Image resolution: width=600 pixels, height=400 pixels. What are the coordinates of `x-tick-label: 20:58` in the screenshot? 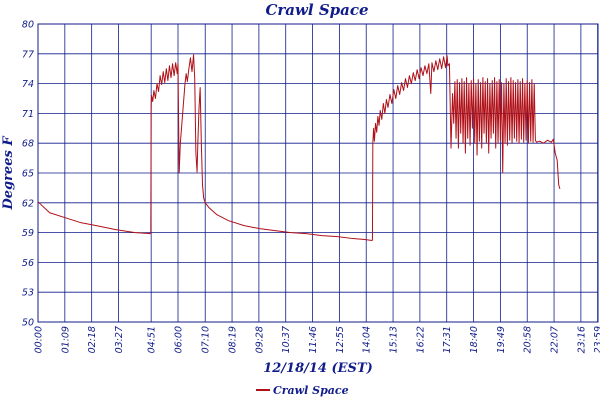 It's located at (528, 339).